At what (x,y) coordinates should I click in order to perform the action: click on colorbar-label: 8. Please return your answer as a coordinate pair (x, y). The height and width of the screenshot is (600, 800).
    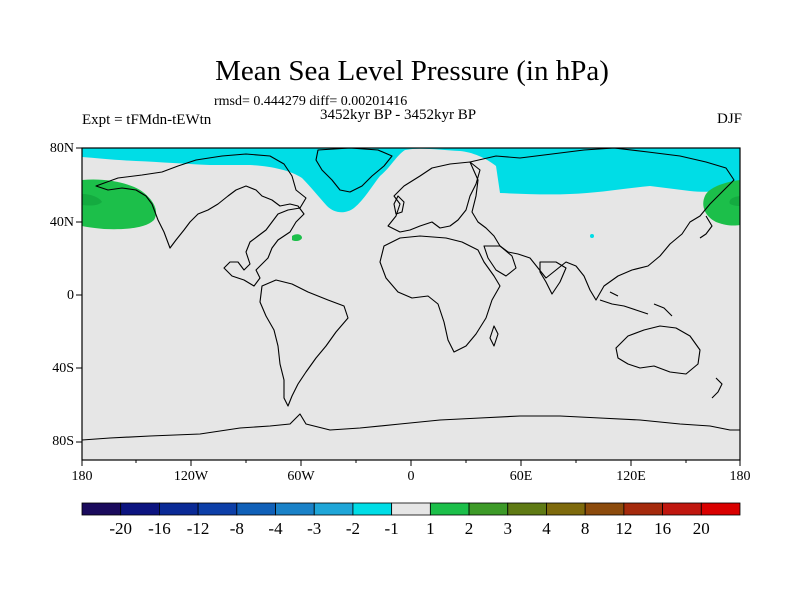
    Looking at the image, I should click on (585, 528).